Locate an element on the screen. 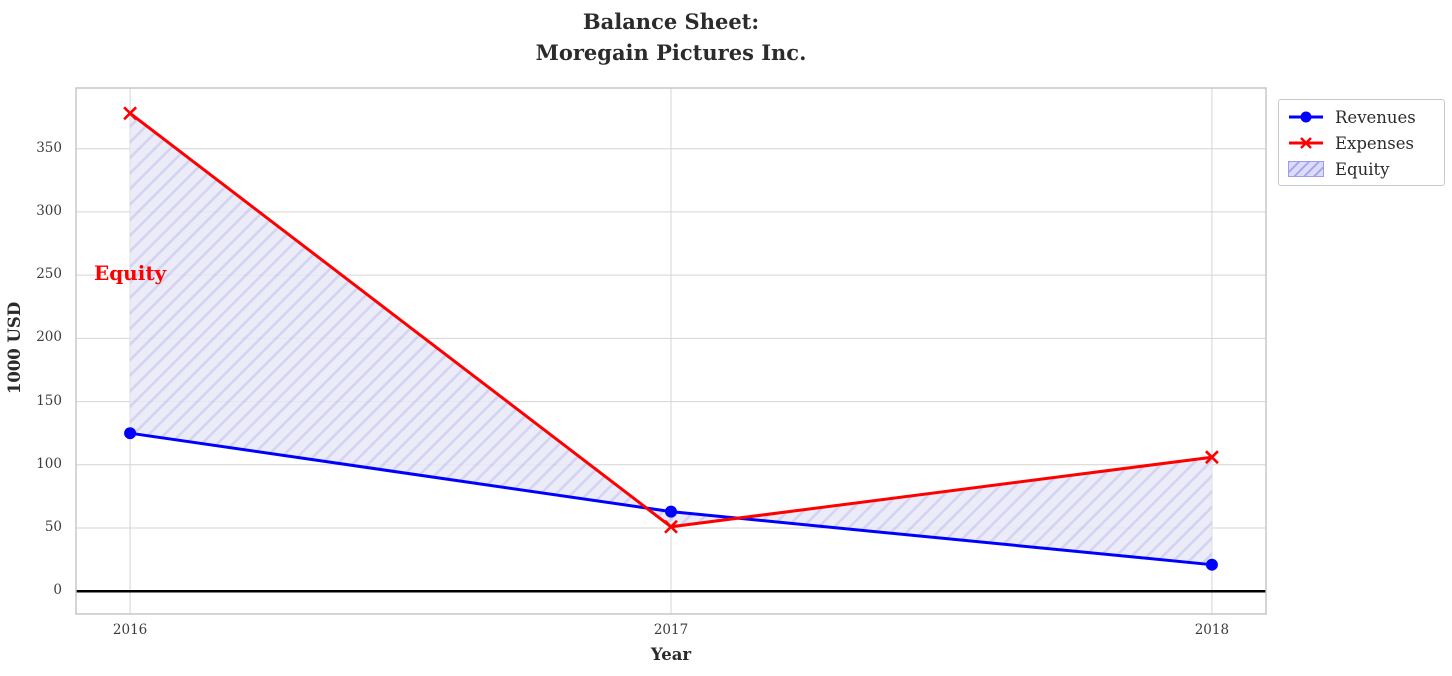 Image resolution: width=1452 pixels, height=676 pixels. x-axis-label: Year is located at coordinates (671, 654).